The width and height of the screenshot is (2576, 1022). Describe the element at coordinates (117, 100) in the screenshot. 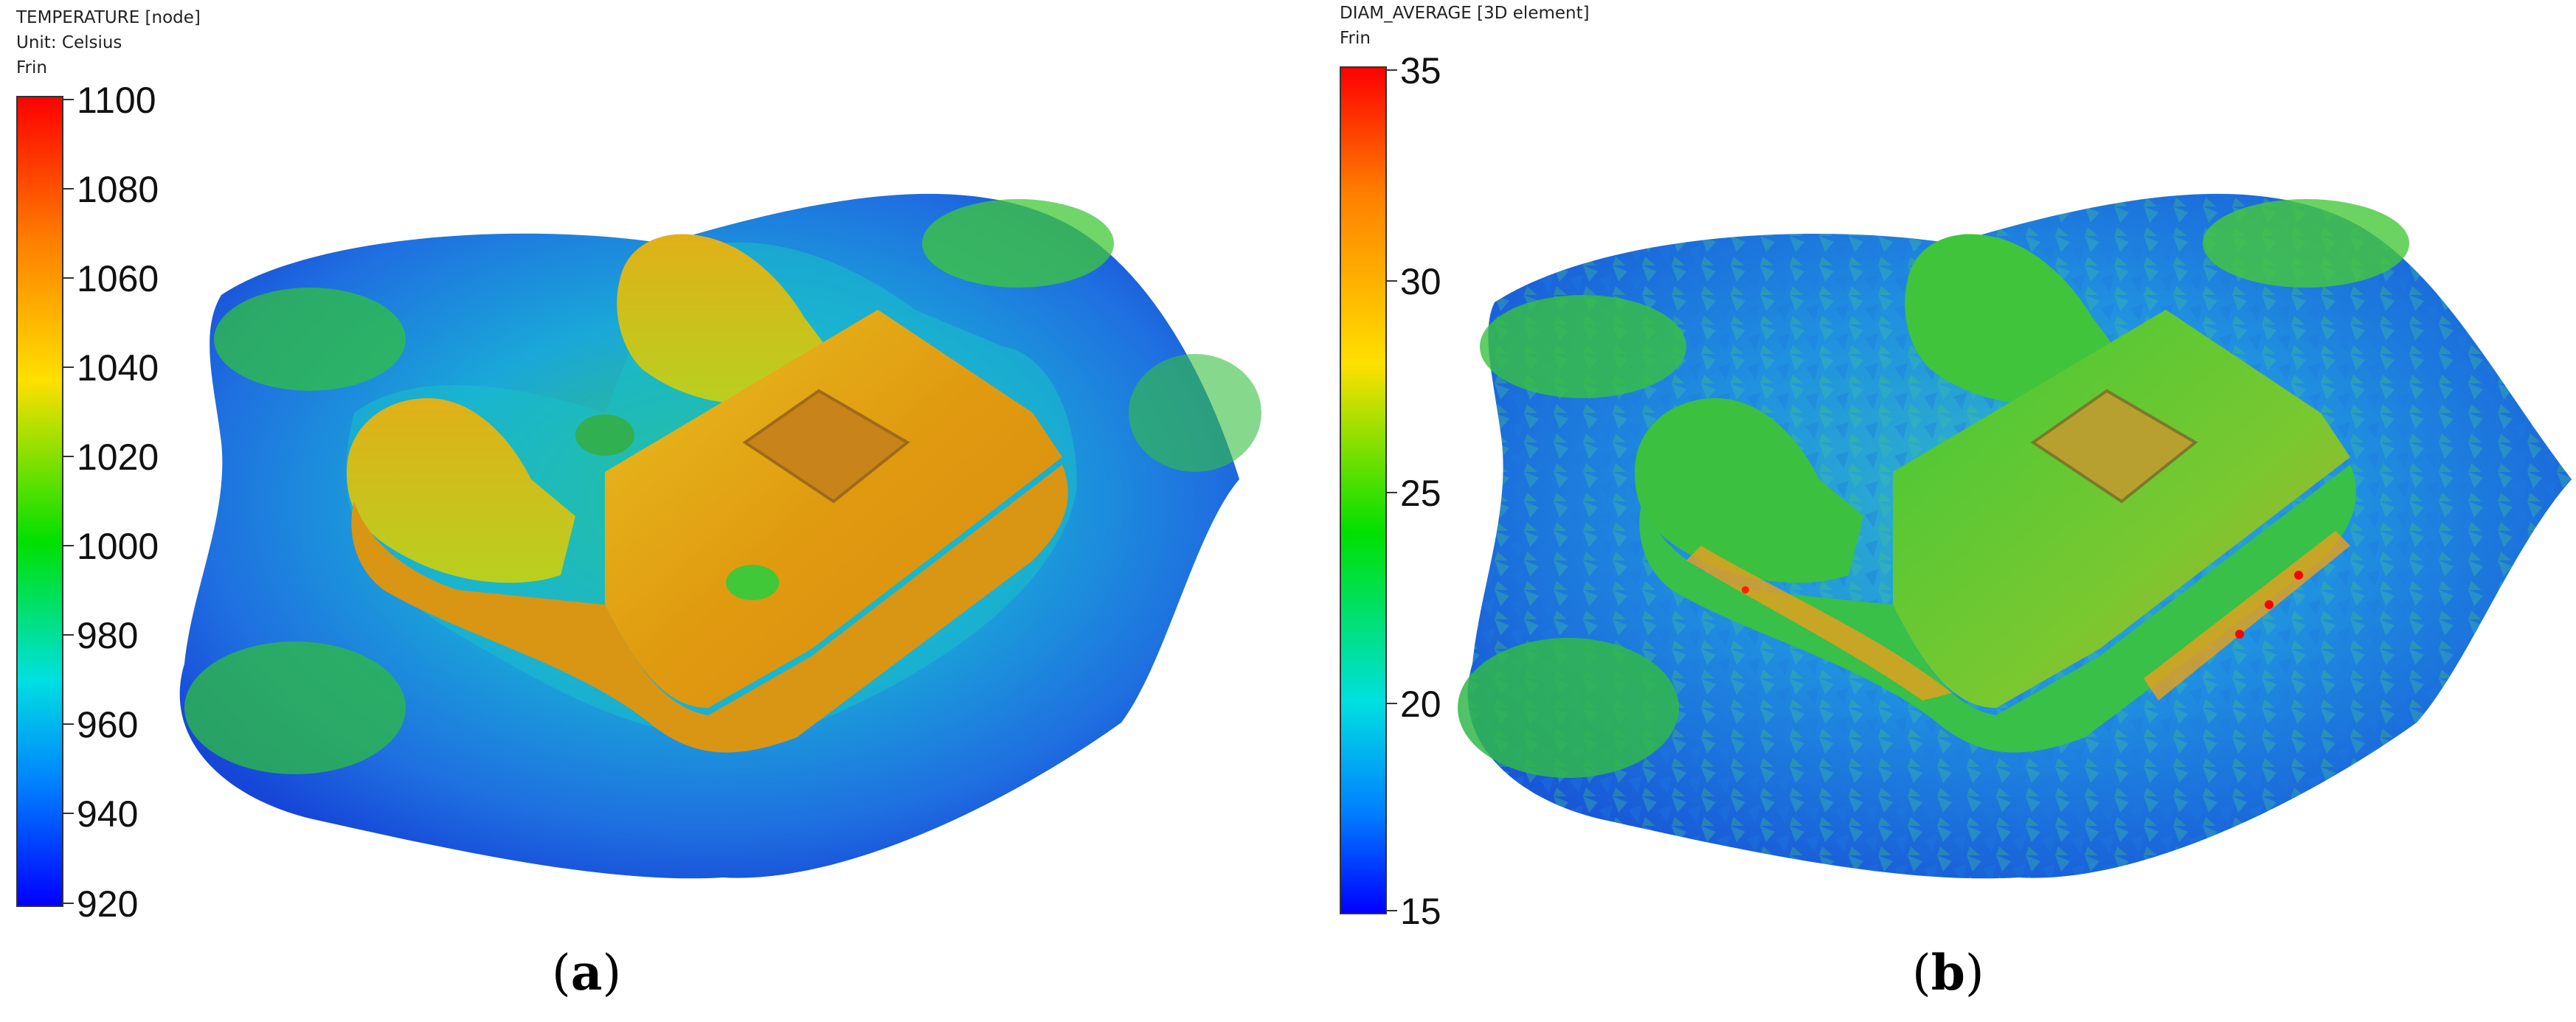

I see `tick-label: 1100` at that location.